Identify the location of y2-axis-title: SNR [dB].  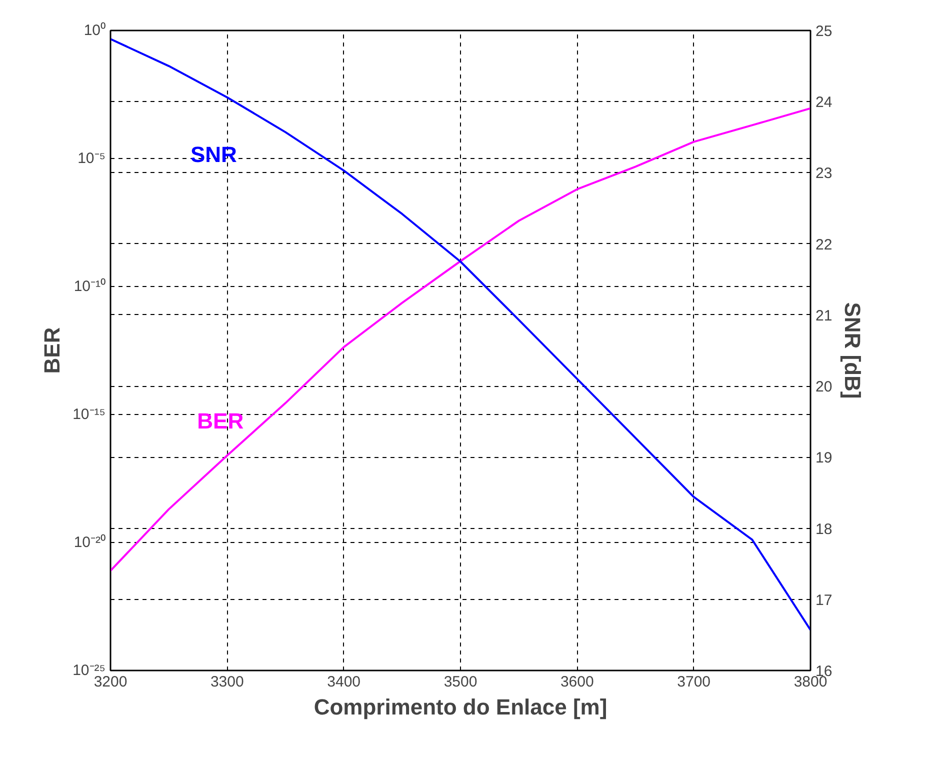
(853, 350).